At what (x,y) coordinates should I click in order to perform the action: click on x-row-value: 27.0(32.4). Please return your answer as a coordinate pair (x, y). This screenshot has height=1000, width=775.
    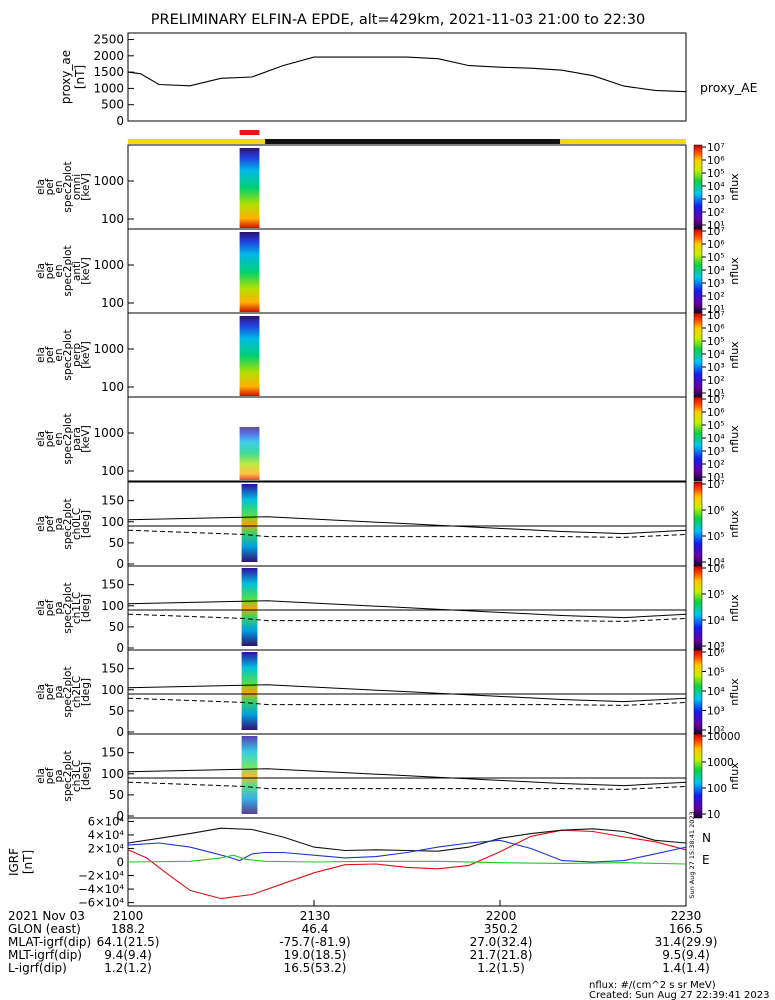
    Looking at the image, I should click on (501, 942).